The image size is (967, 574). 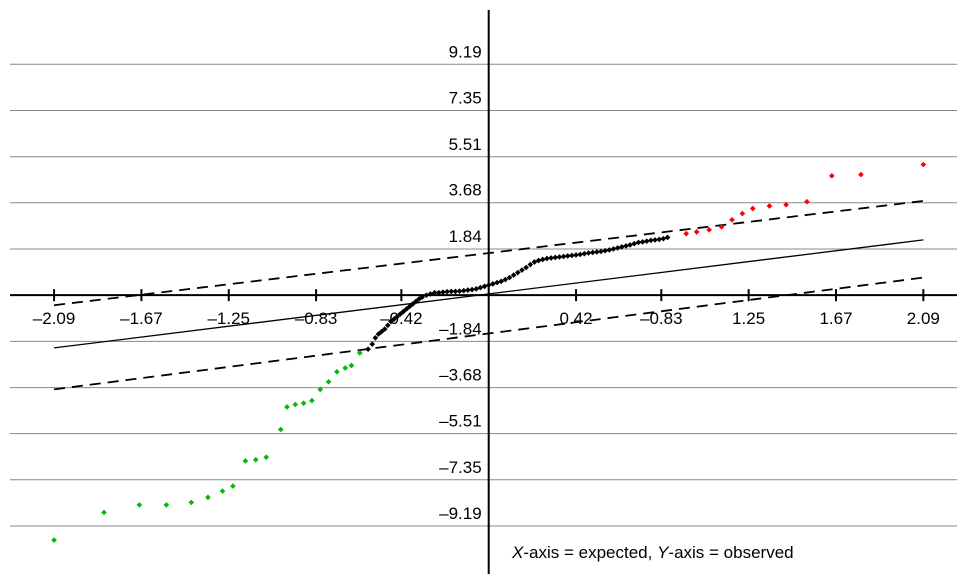 What do you see at coordinates (730, 552) in the screenshot?
I see `caption-end: -axis = observed` at bounding box center [730, 552].